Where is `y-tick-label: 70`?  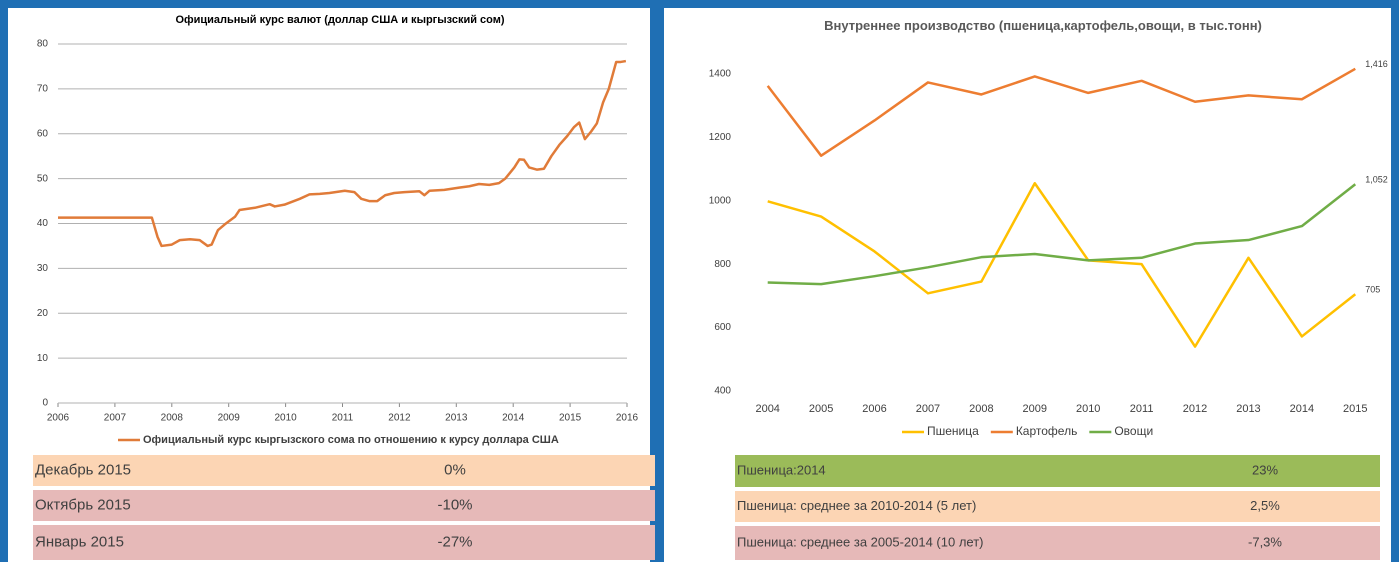 y-tick-label: 70 is located at coordinates (43, 89).